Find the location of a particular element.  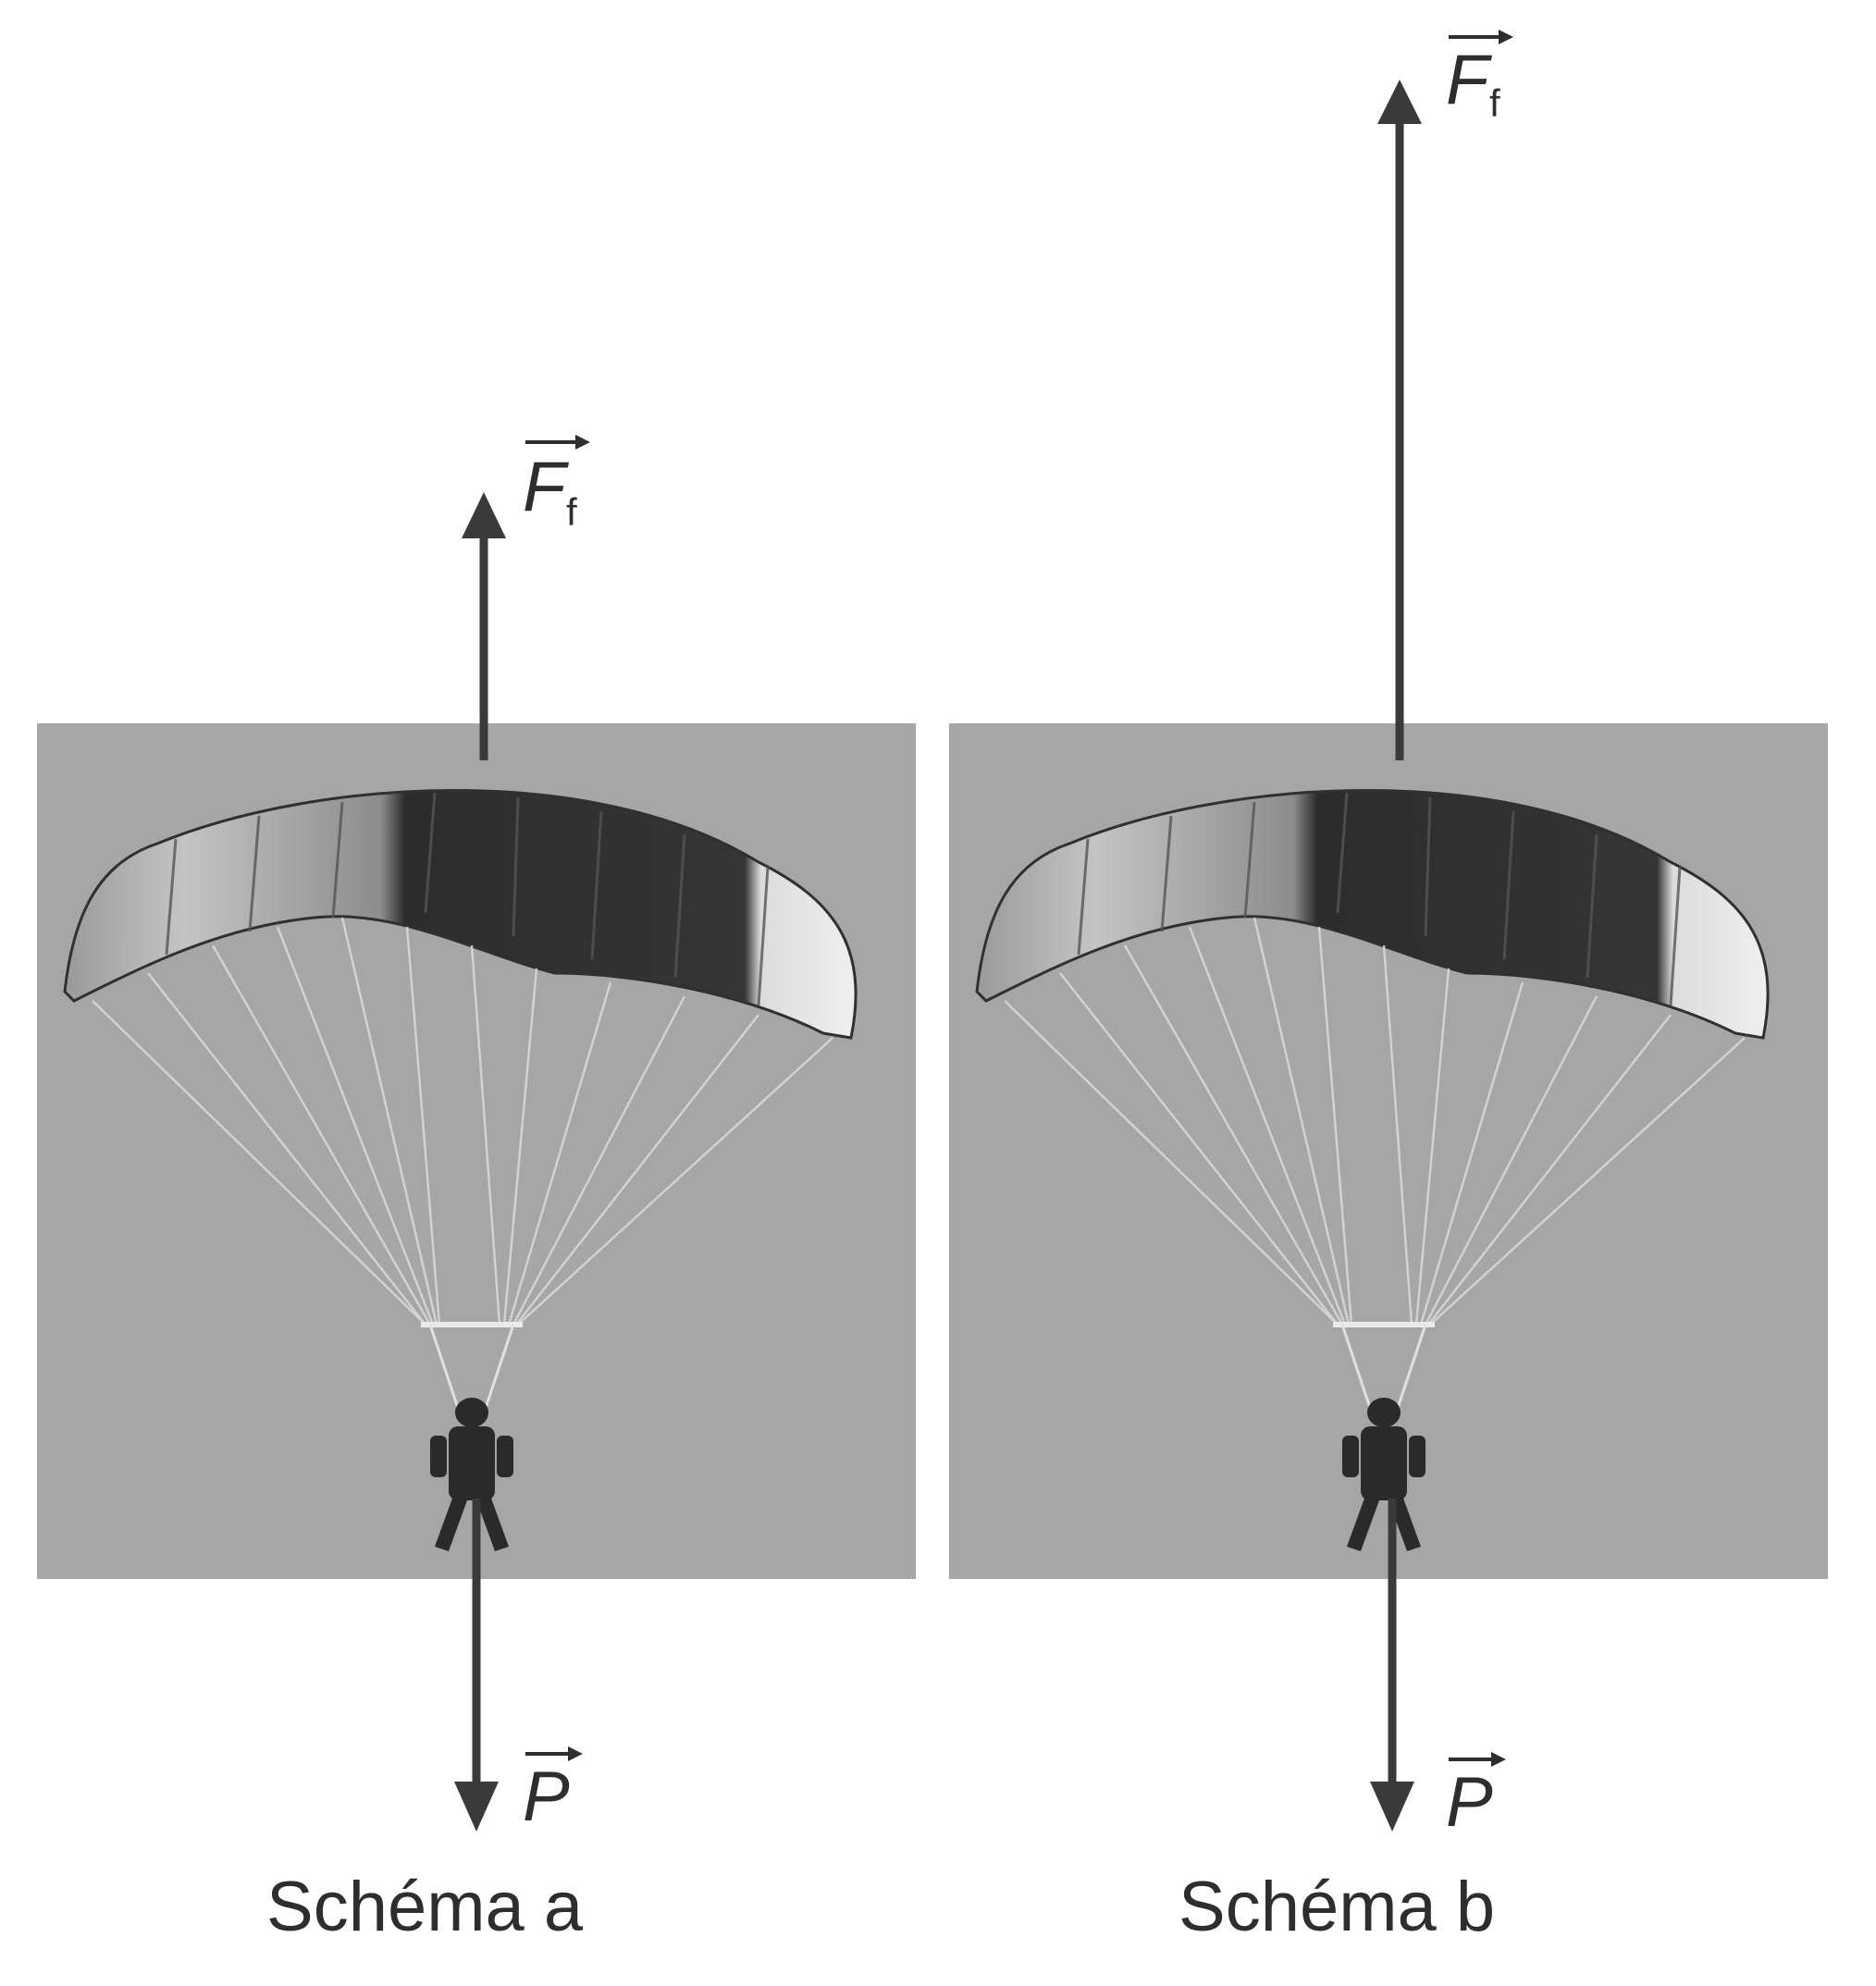

friction-force-arrow-a is located at coordinates (484, 626).